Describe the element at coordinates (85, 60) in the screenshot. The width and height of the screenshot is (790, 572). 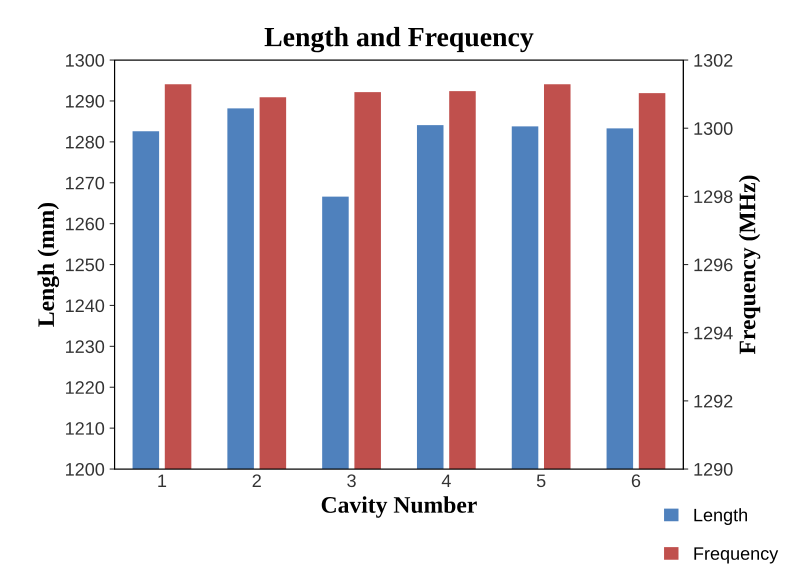
I see `y-tick-label: 1300` at that location.